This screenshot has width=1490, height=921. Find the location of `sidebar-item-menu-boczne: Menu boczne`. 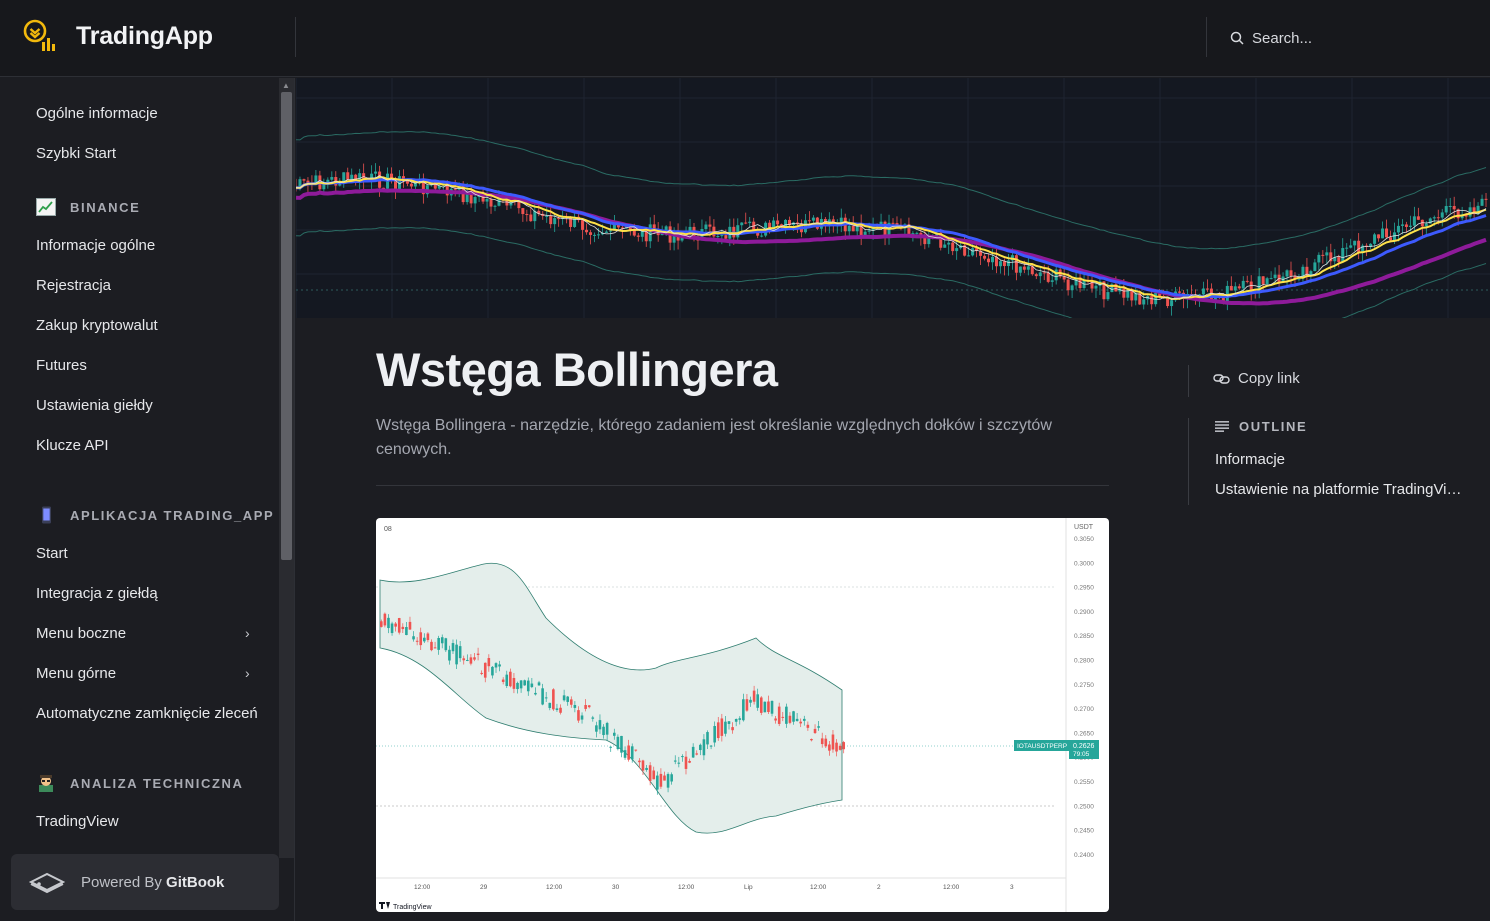

sidebar-item-menu-boczne: Menu boczne is located at coordinates (81, 633).